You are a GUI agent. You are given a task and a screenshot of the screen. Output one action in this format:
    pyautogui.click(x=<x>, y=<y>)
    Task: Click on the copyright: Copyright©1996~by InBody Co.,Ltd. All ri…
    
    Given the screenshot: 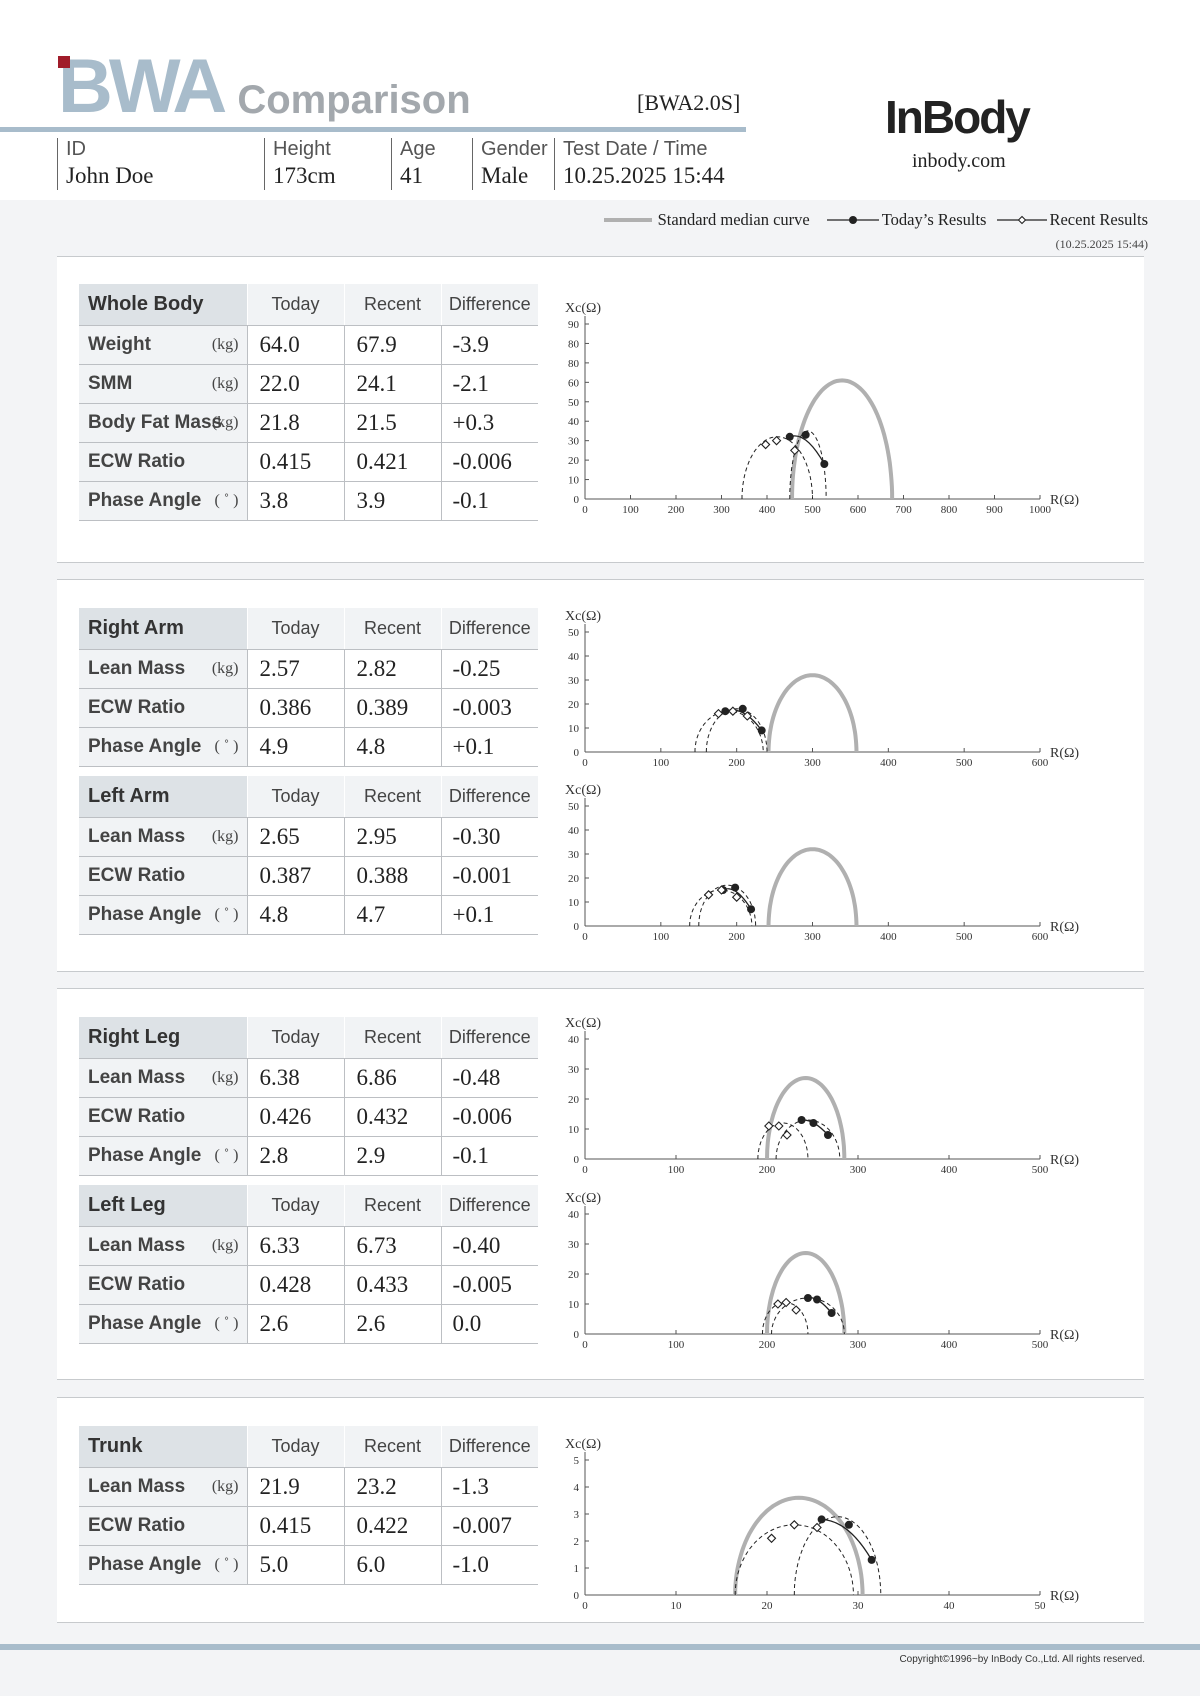 What is the action you would take?
    pyautogui.click(x=1022, y=1659)
    